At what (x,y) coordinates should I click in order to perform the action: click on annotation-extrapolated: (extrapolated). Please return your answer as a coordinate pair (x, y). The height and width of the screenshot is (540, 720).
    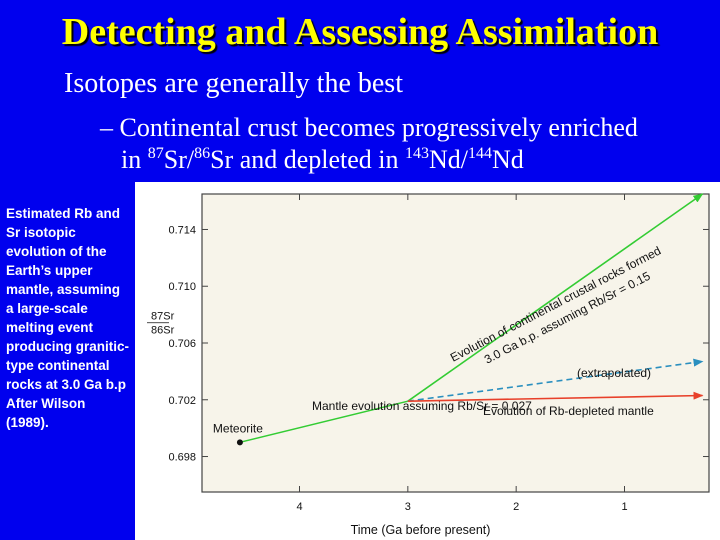
    Looking at the image, I should click on (614, 373).